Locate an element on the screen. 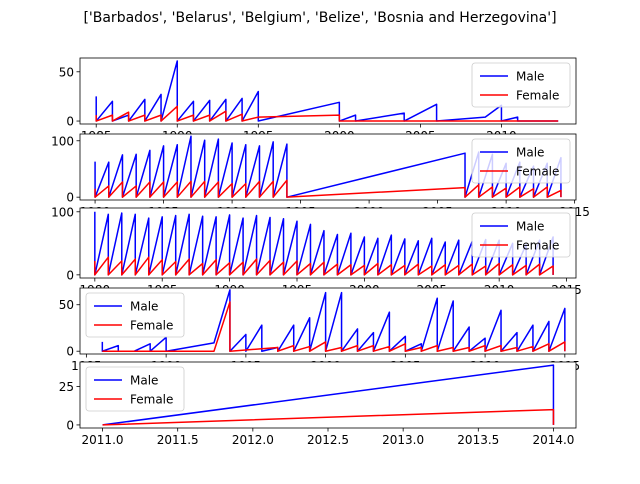 This screenshot has width=640, height=484. x-tick-label: 2012.5 is located at coordinates (328, 440).